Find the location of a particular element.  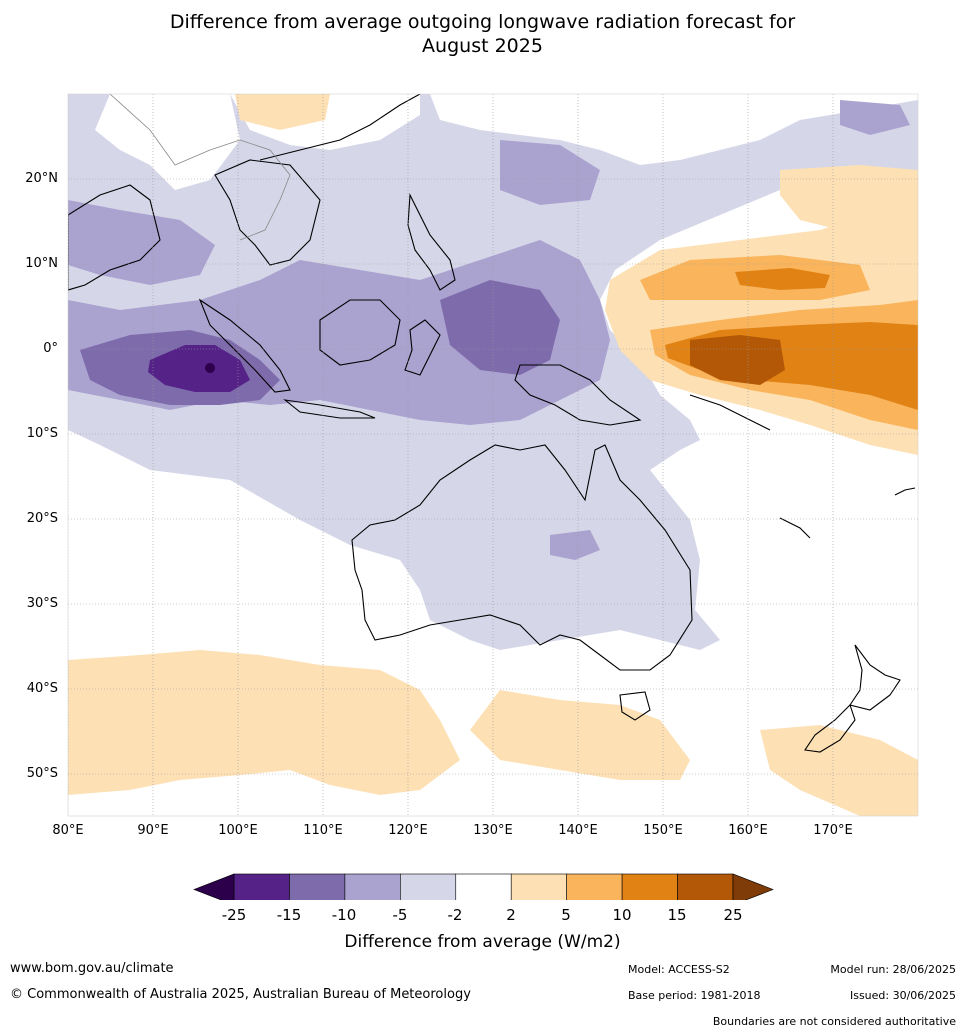

colorbar-tick: -2 is located at coordinates (455, 915).